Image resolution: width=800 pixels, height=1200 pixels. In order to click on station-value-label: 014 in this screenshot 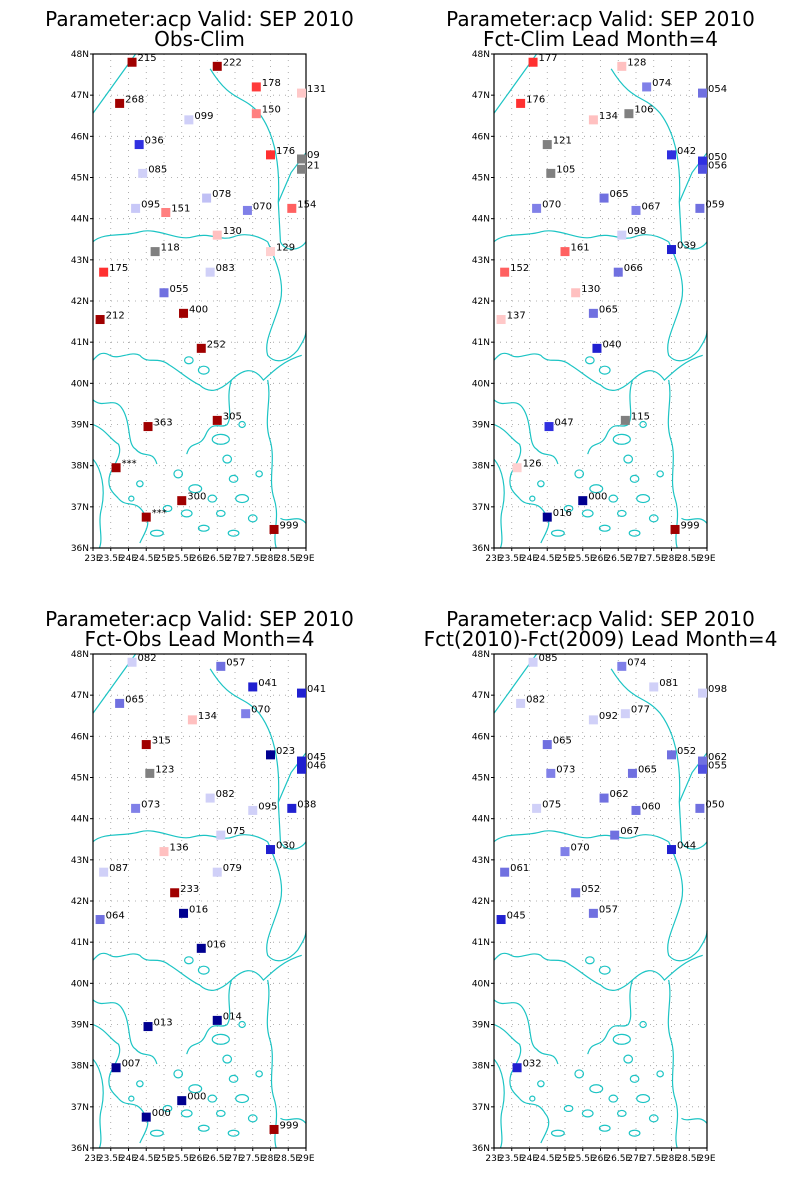, I will do `click(232, 1016)`.